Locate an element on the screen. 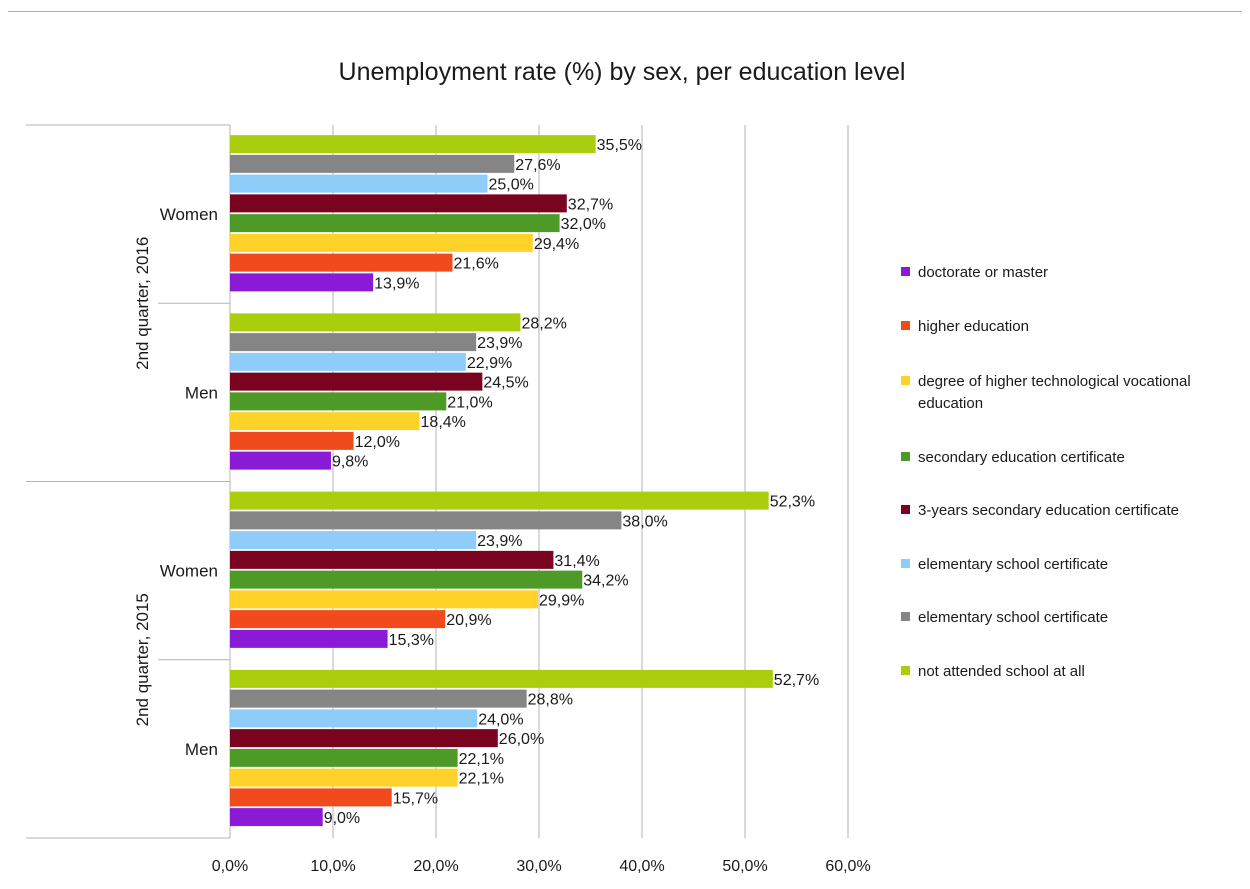  data-label: 29,4% is located at coordinates (556, 244).